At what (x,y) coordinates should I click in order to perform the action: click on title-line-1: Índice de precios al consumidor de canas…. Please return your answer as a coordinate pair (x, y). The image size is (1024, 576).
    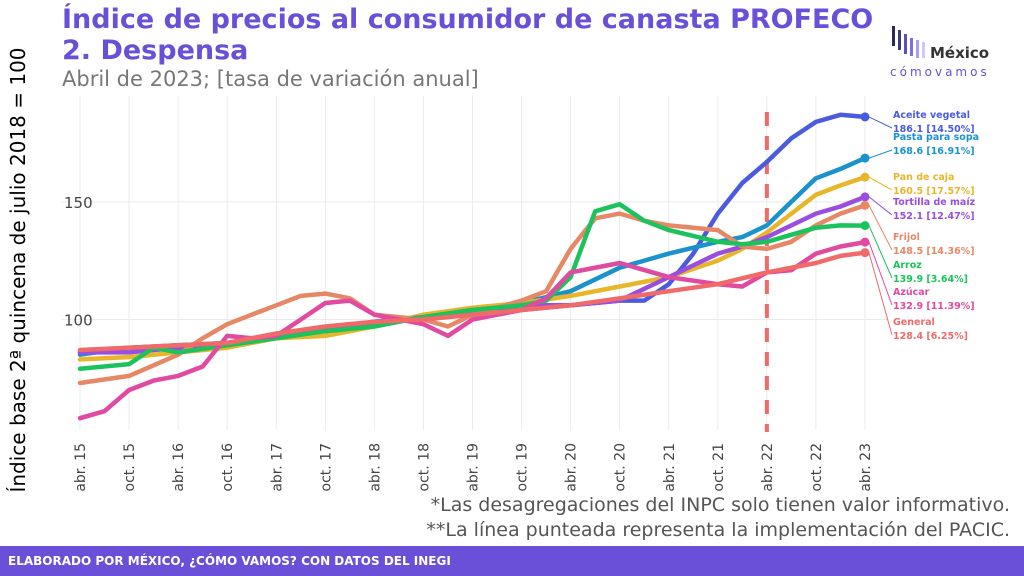
    Looking at the image, I should click on (468, 19).